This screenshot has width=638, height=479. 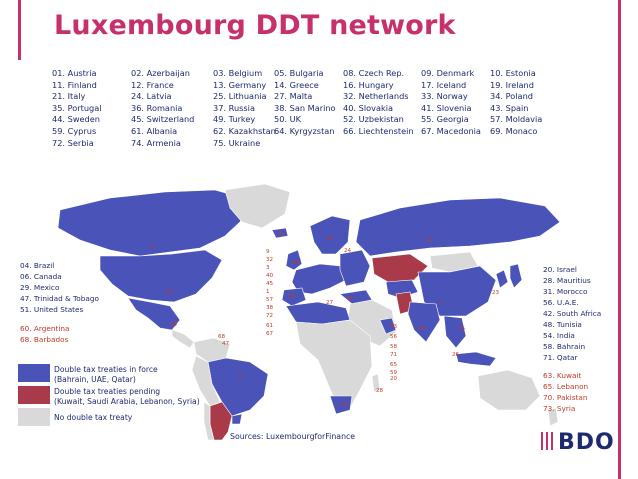 I want to click on country-item: 29. Mexico, so click(x=40, y=287).